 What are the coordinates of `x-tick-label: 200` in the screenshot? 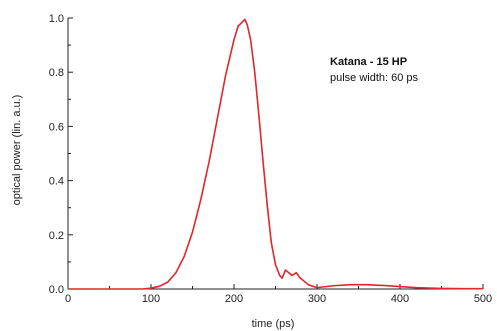 It's located at (234, 299).